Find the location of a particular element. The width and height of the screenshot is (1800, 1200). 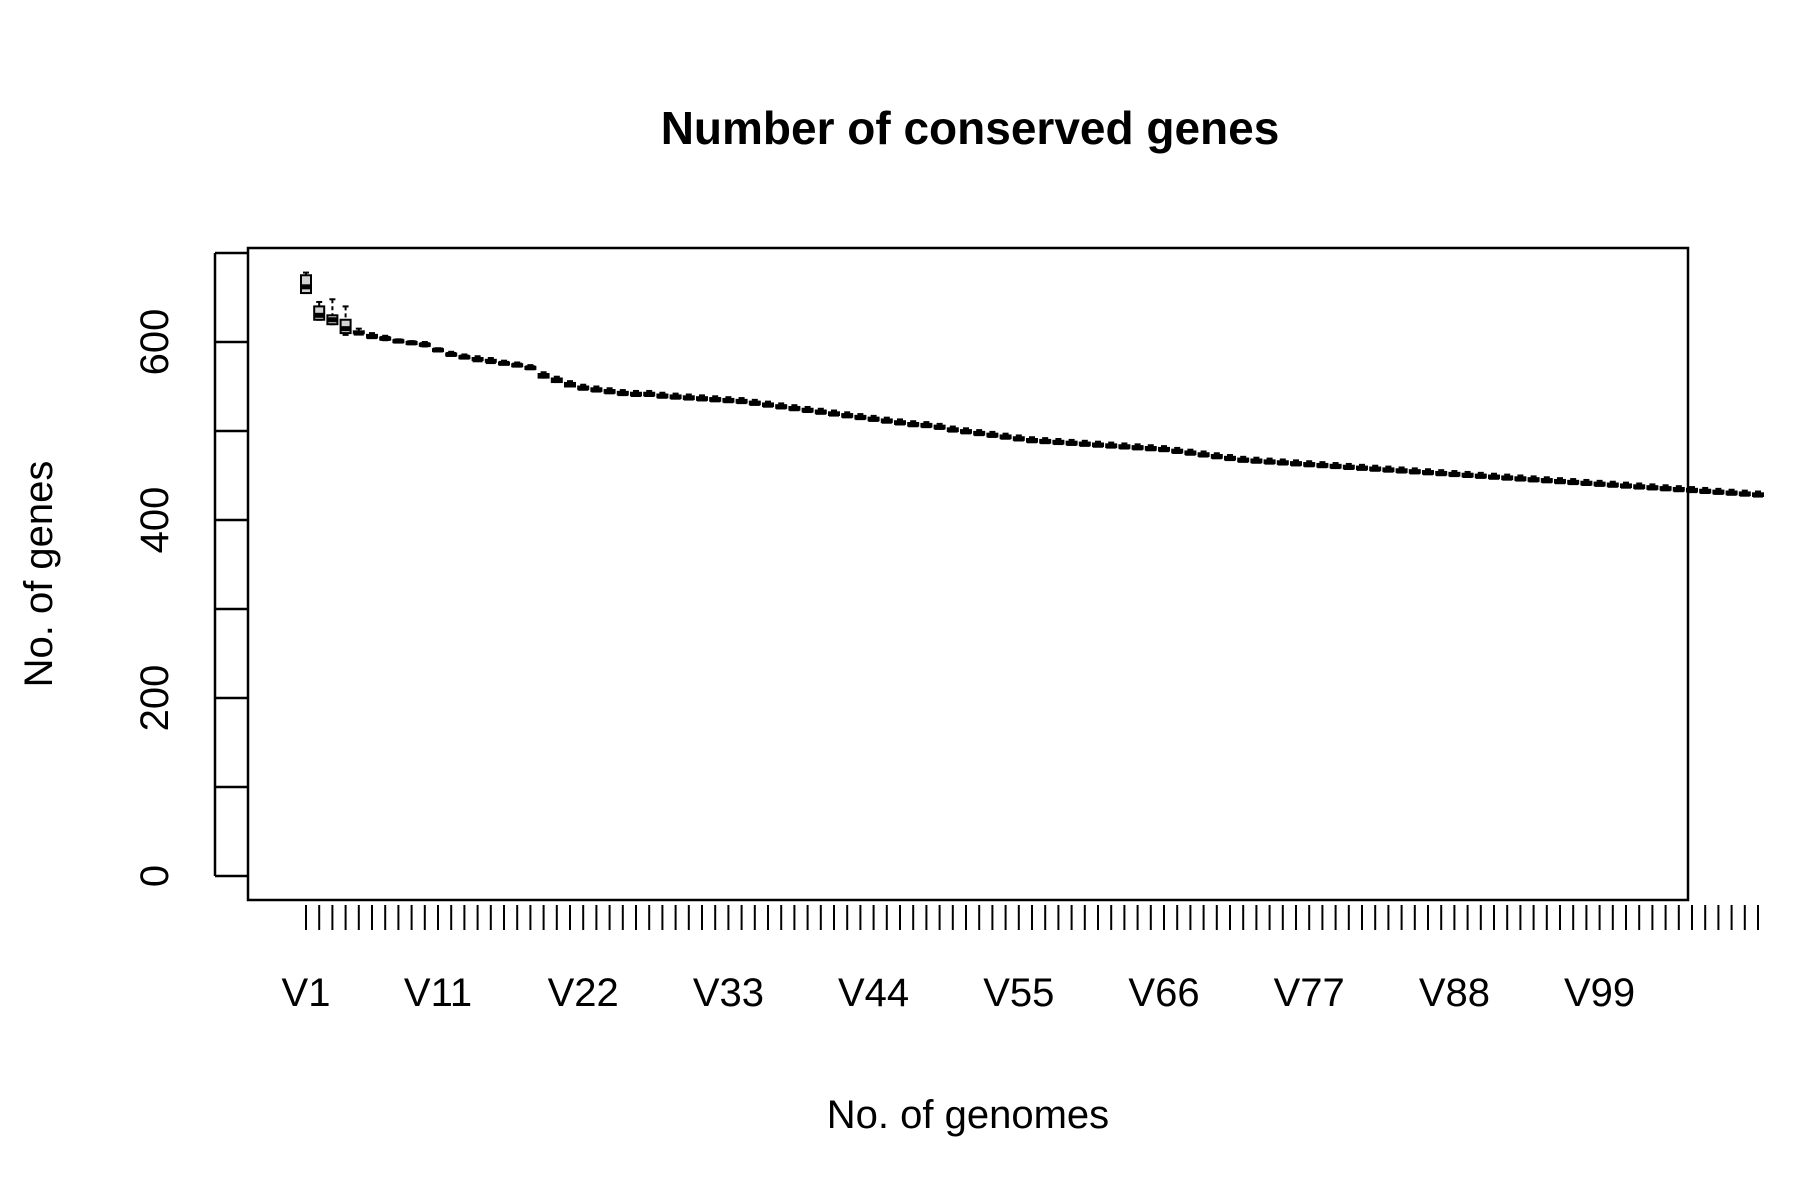

x-tick-label-v77: V77 is located at coordinates (1309, 993).